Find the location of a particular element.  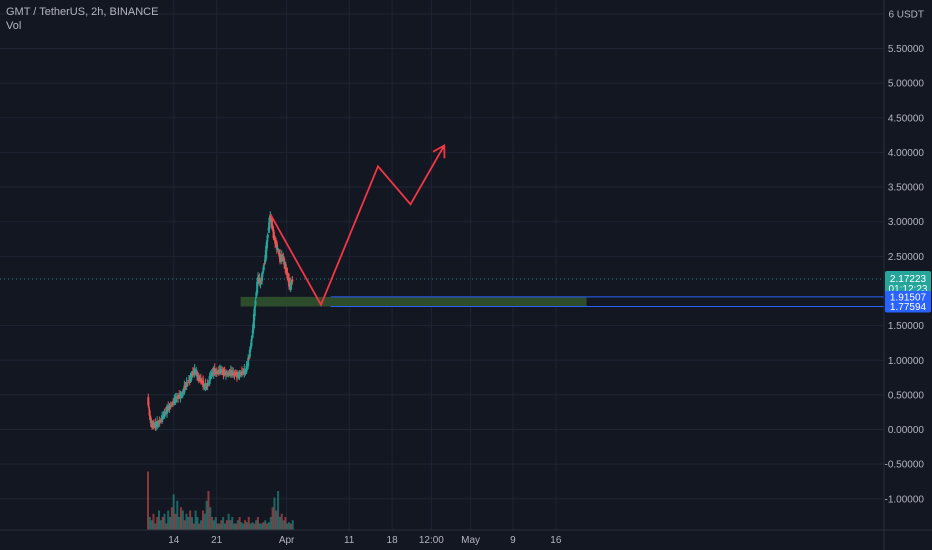

projection-drawing is located at coordinates (357, 225).